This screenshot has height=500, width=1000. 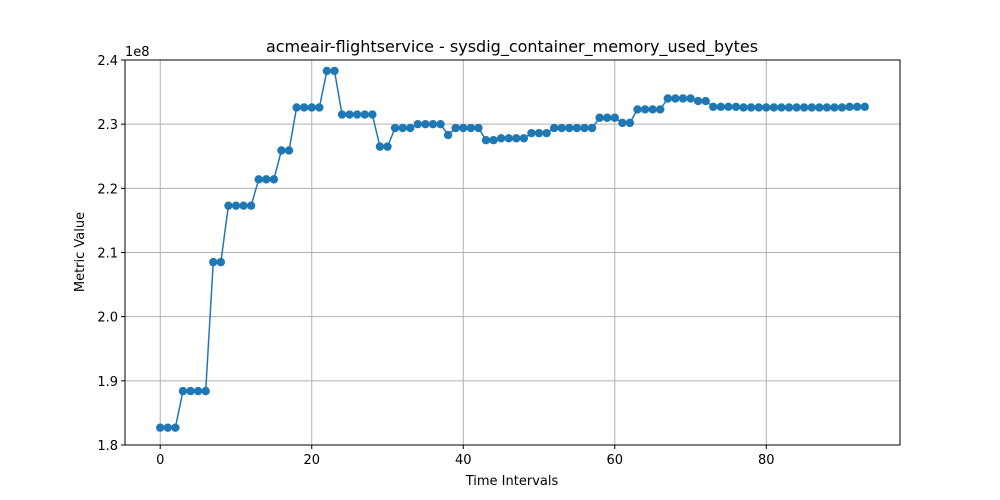 What do you see at coordinates (311, 460) in the screenshot?
I see `x-tick-label: 20` at bounding box center [311, 460].